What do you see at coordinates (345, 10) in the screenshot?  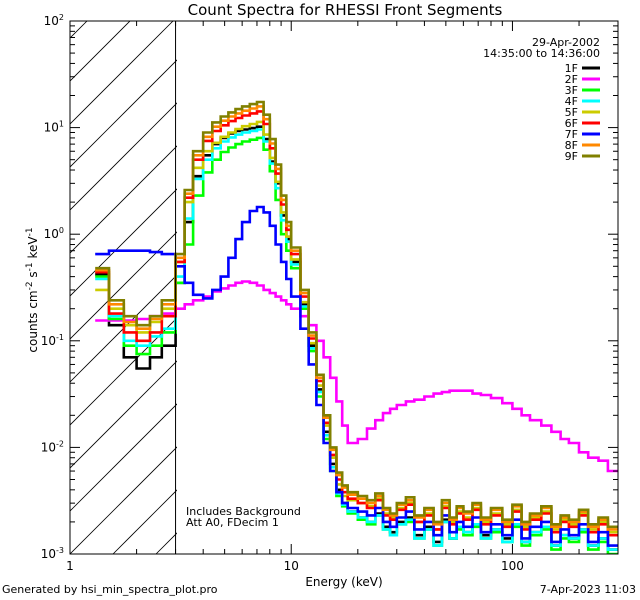 I see `chart-title: Count Spectra for RHESSI Front Segments` at bounding box center [345, 10].